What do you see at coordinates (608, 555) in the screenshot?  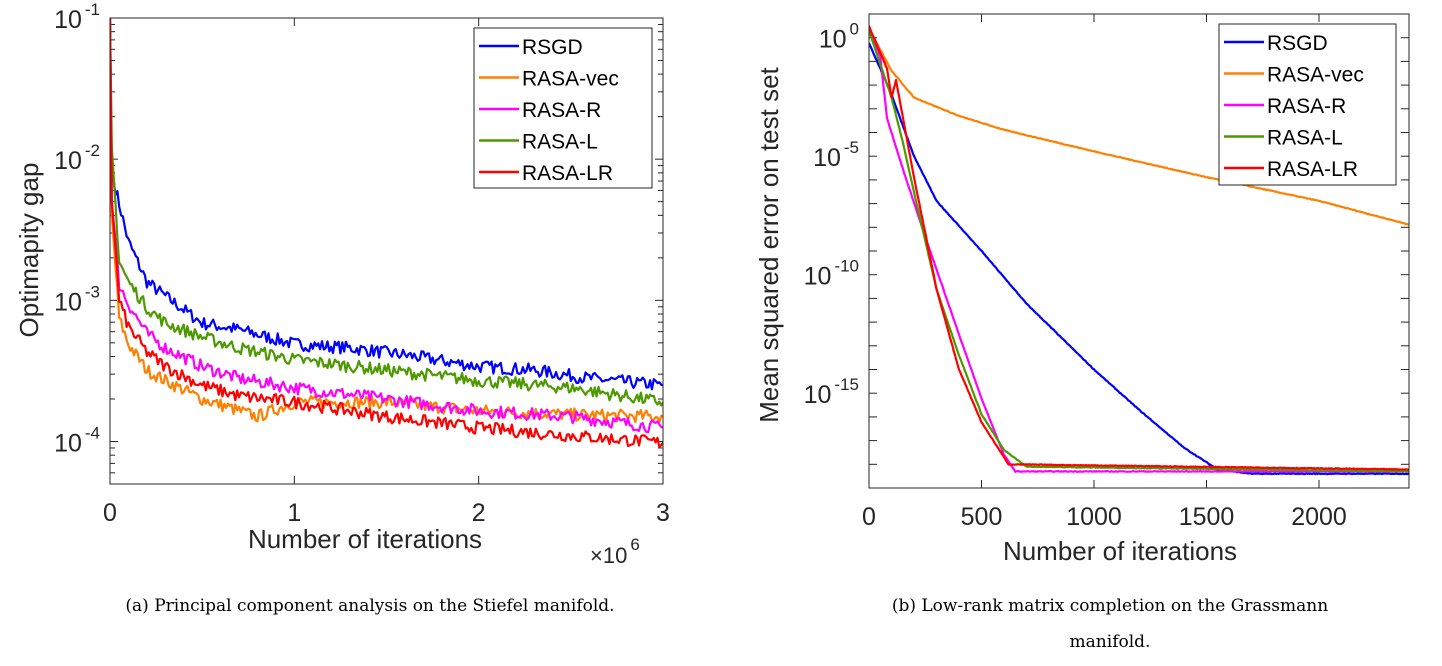 I see `x-multiplier-base: ×10` at bounding box center [608, 555].